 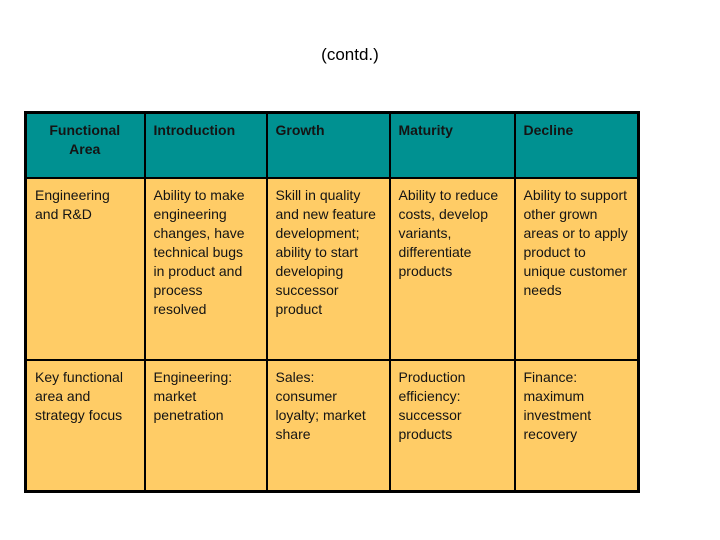 What do you see at coordinates (205, 145) in the screenshot?
I see `column-header-introduction: Introduction` at bounding box center [205, 145].